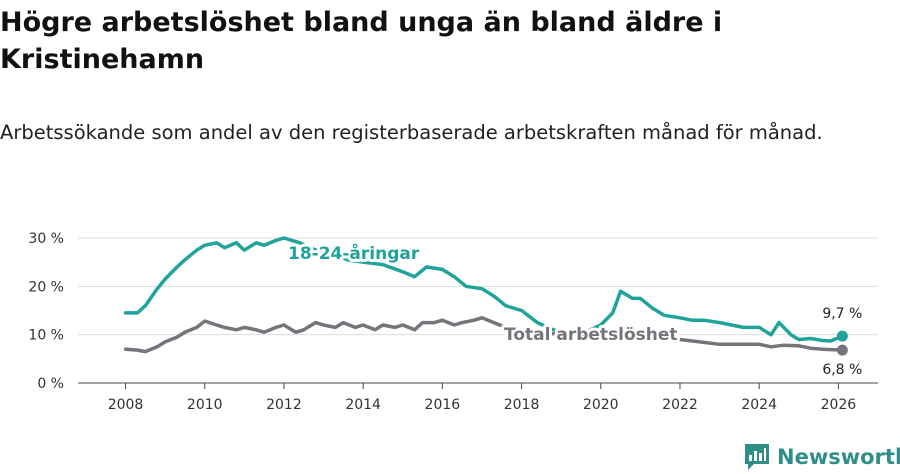  I want to click on y-tick-label: 20 %, so click(46, 287).